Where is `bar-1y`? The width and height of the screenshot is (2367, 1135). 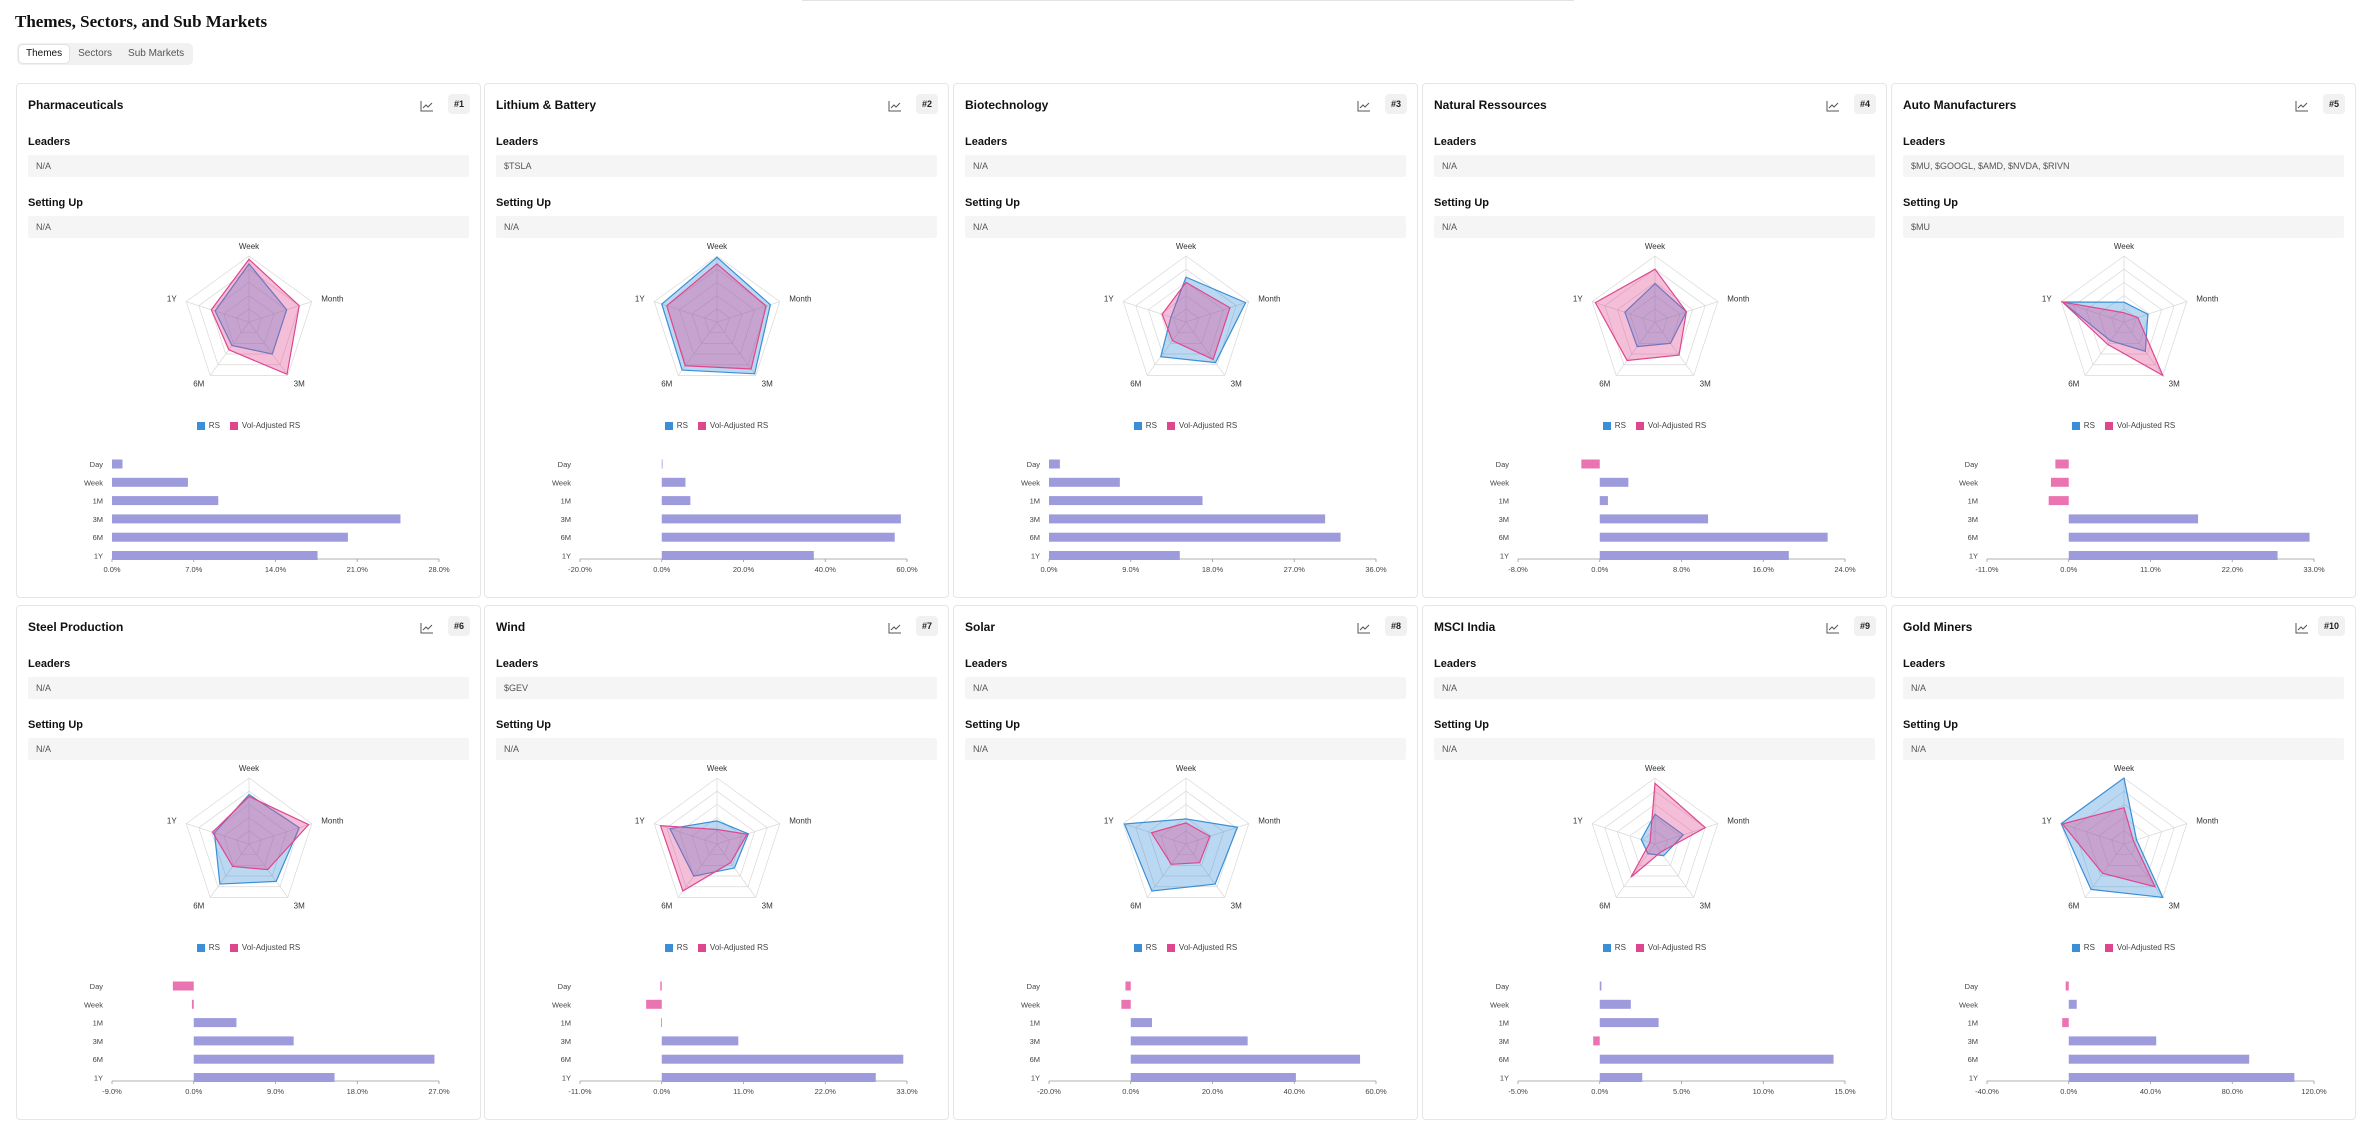 bar-1y is located at coordinates (737, 555).